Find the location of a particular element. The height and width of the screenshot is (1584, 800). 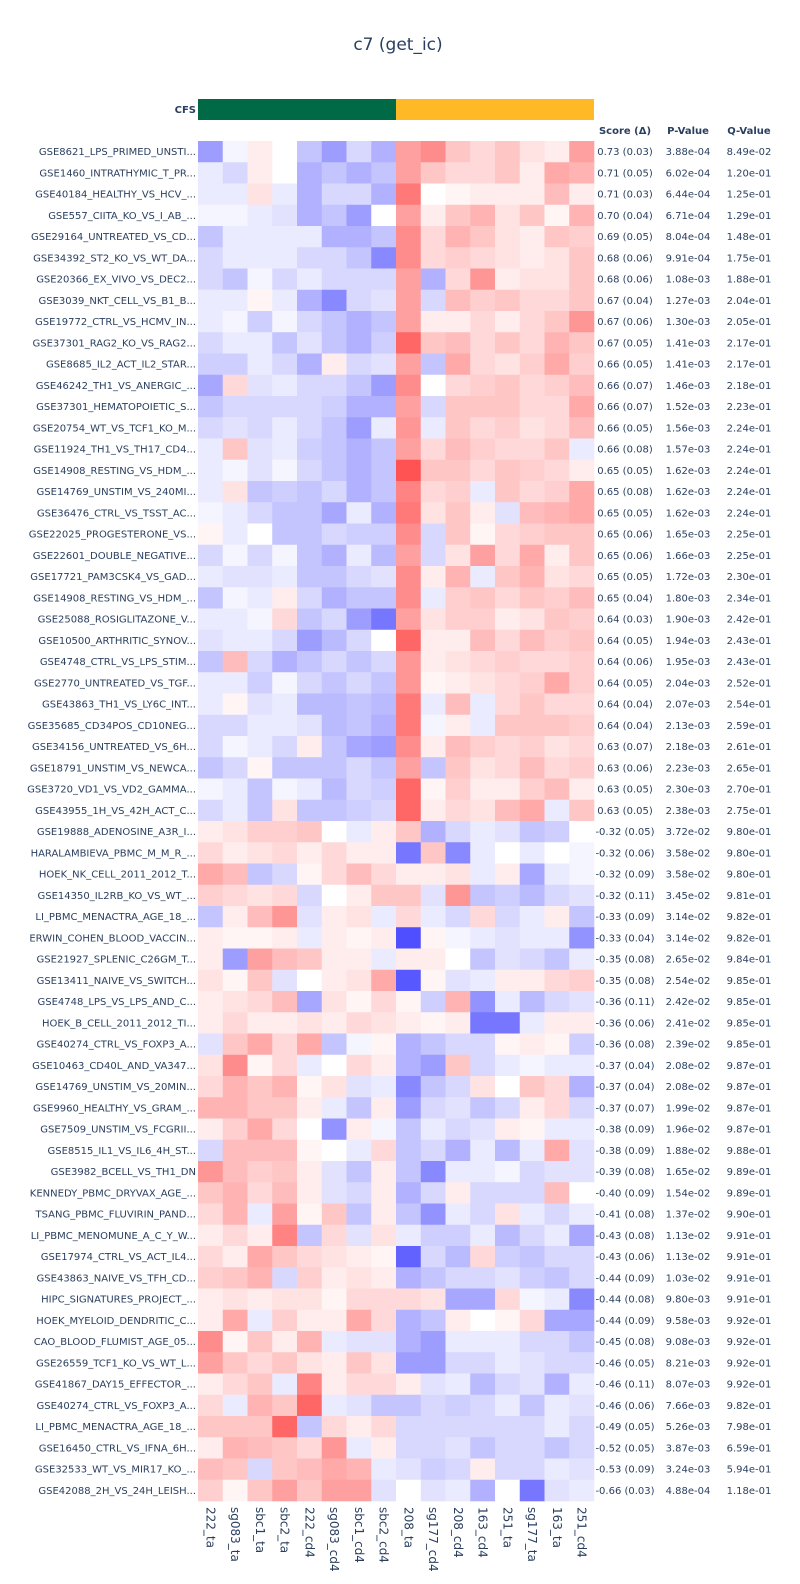

q-value: 2.43e-01 is located at coordinates (749, 641).